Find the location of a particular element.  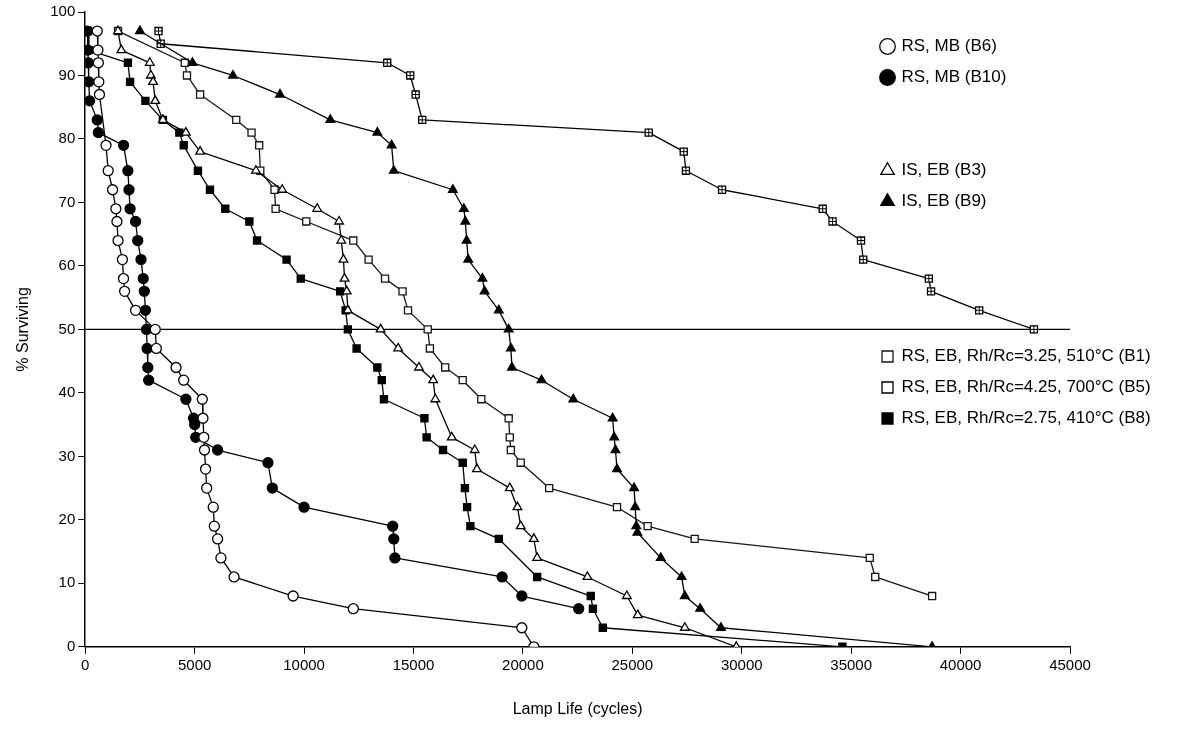

x-tick-label: 20000 is located at coordinates (523, 664).